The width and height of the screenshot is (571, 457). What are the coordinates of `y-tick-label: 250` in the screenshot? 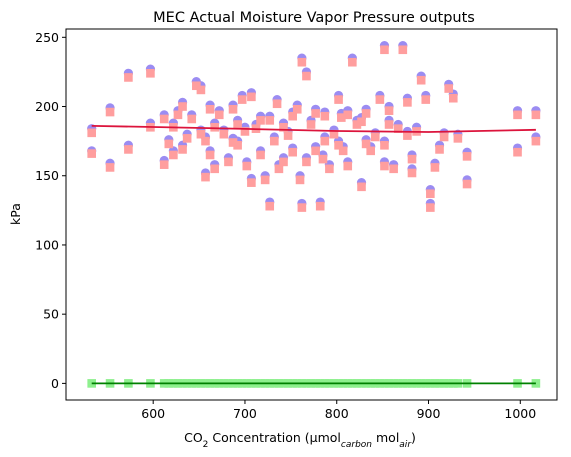 It's located at (47, 37).